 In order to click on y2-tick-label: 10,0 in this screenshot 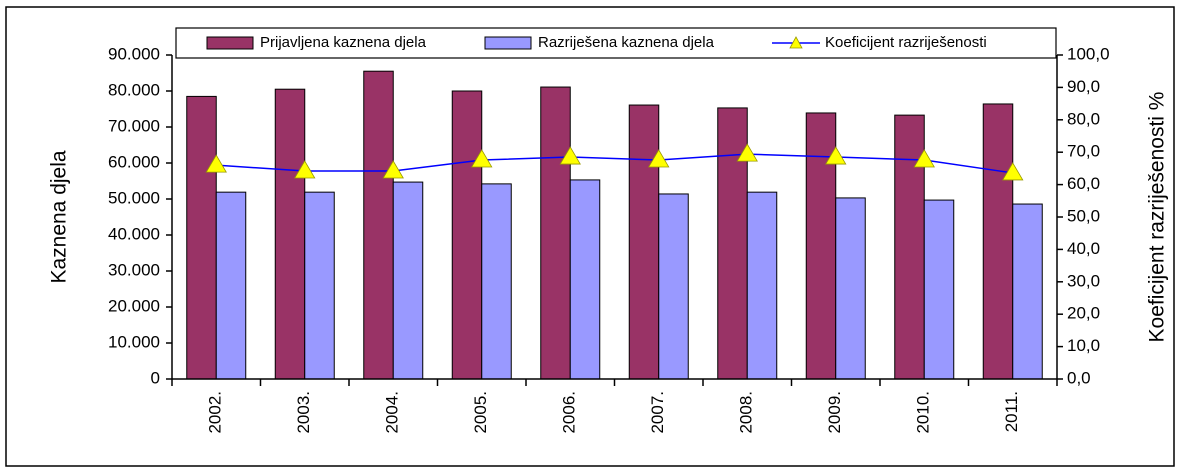, I will do `click(1083, 345)`.